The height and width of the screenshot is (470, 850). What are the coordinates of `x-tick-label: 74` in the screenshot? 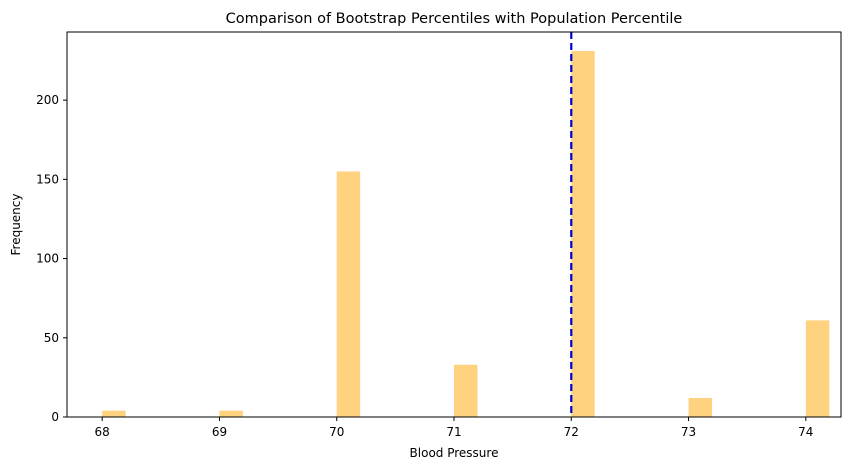 It's located at (805, 432).